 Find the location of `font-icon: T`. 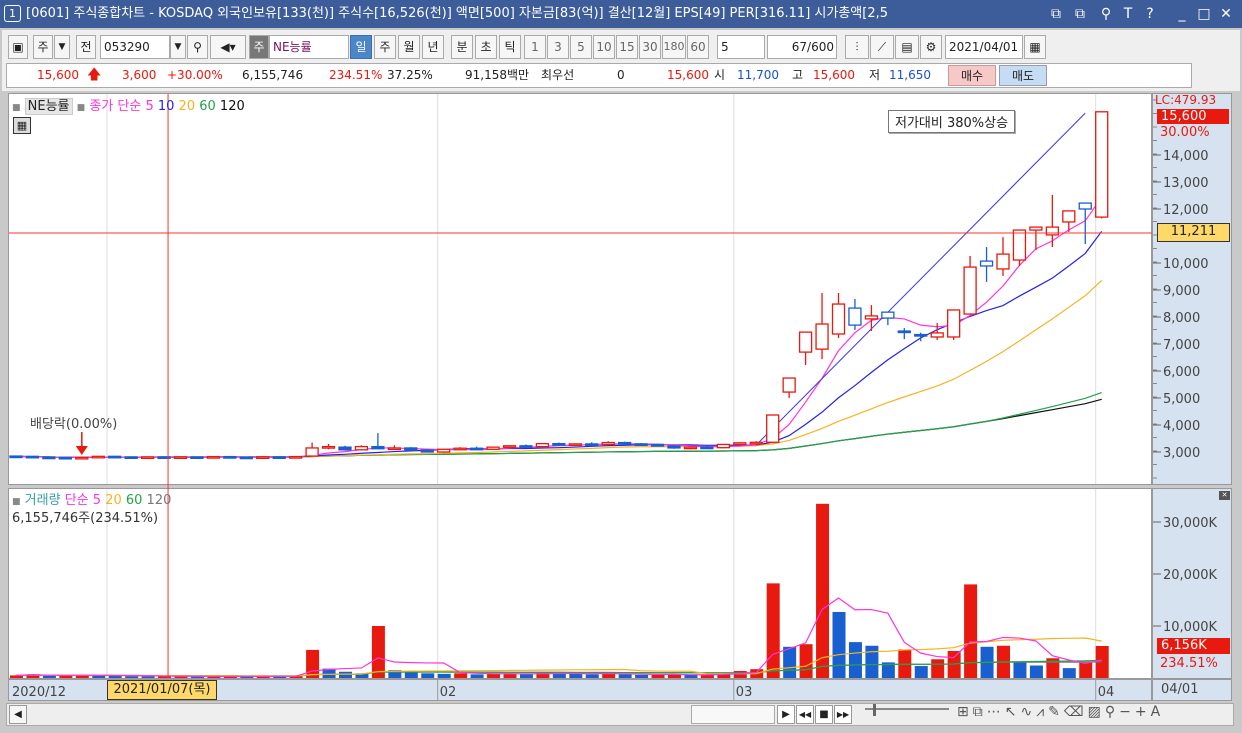

font-icon: T is located at coordinates (1128, 14).